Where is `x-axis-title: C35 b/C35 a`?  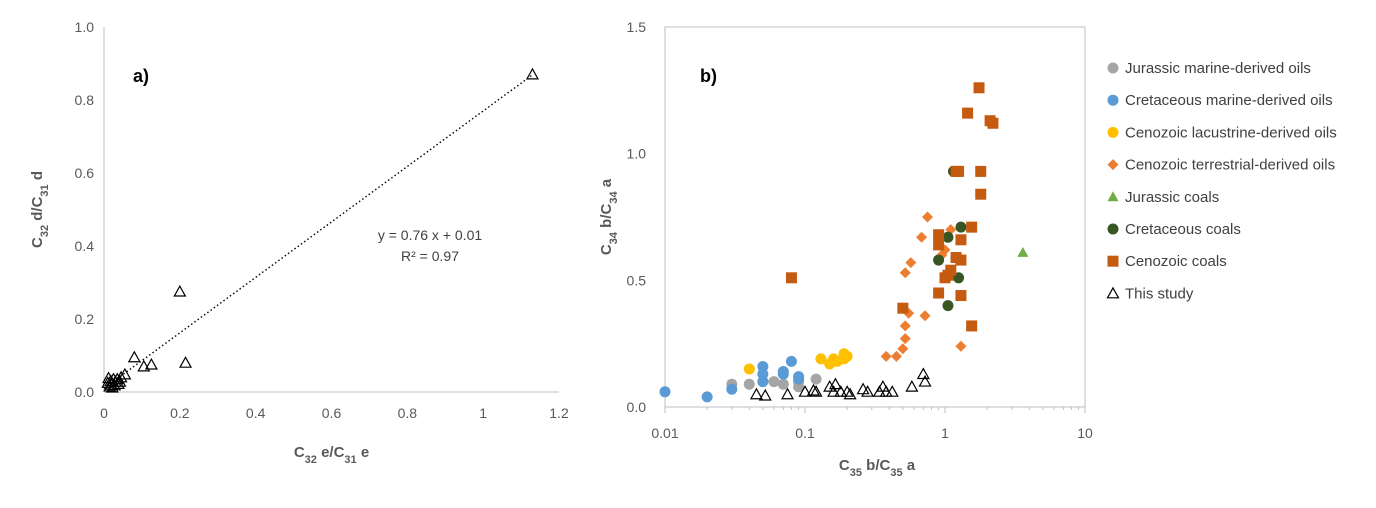 x-axis-title: C35 b/C35 a is located at coordinates (877, 468).